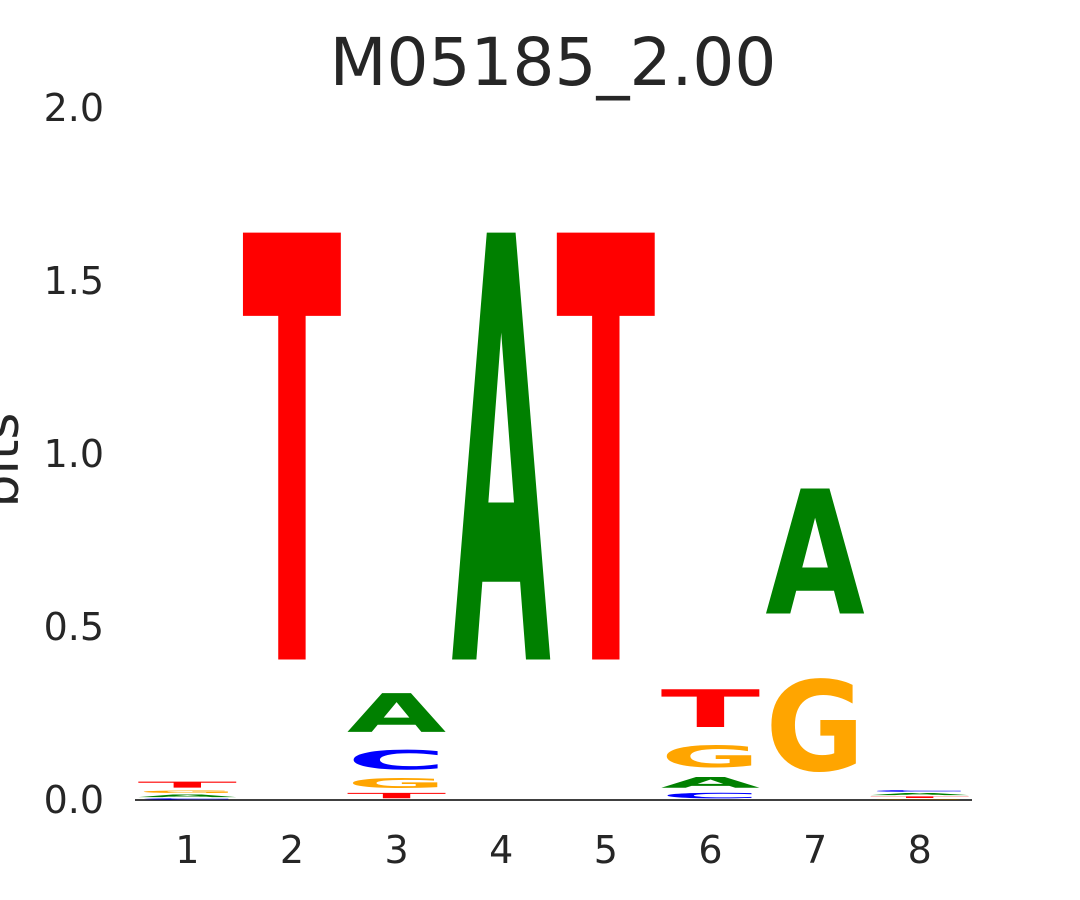 The height and width of the screenshot is (900, 1080). What do you see at coordinates (187, 850) in the screenshot?
I see `x-tick-label: 1` at bounding box center [187, 850].